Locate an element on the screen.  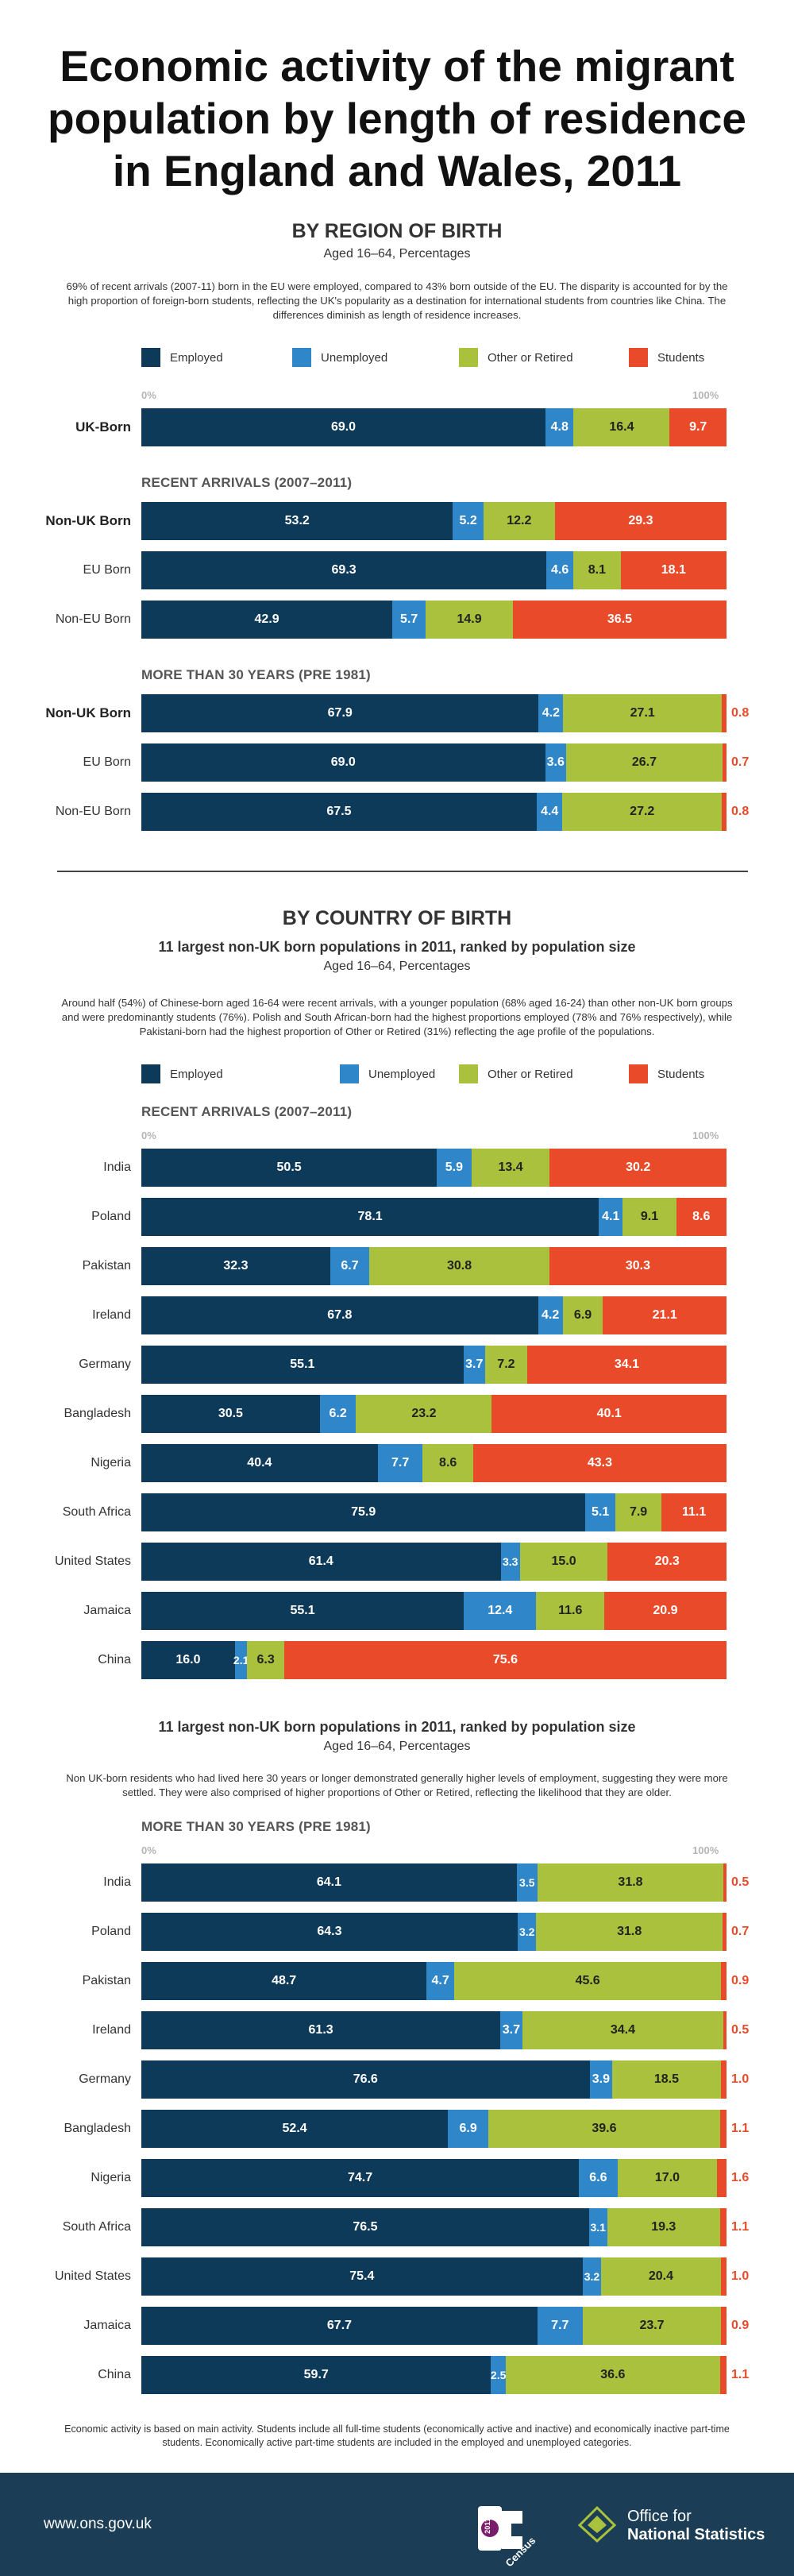
bar-segment-employed: 55.1 is located at coordinates (302, 1365).